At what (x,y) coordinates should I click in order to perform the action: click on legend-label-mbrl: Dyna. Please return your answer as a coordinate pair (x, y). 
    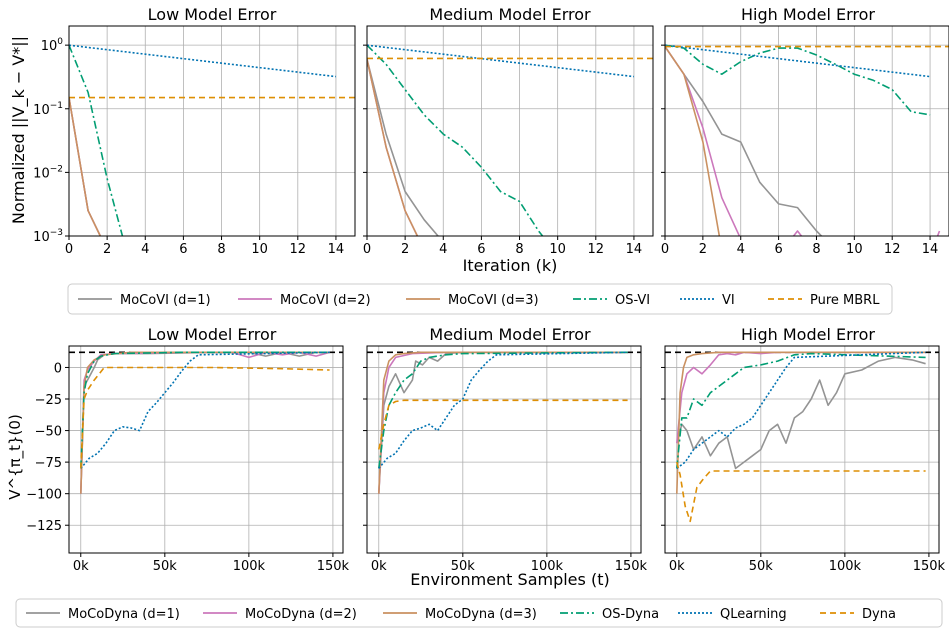
    Looking at the image, I should click on (879, 614).